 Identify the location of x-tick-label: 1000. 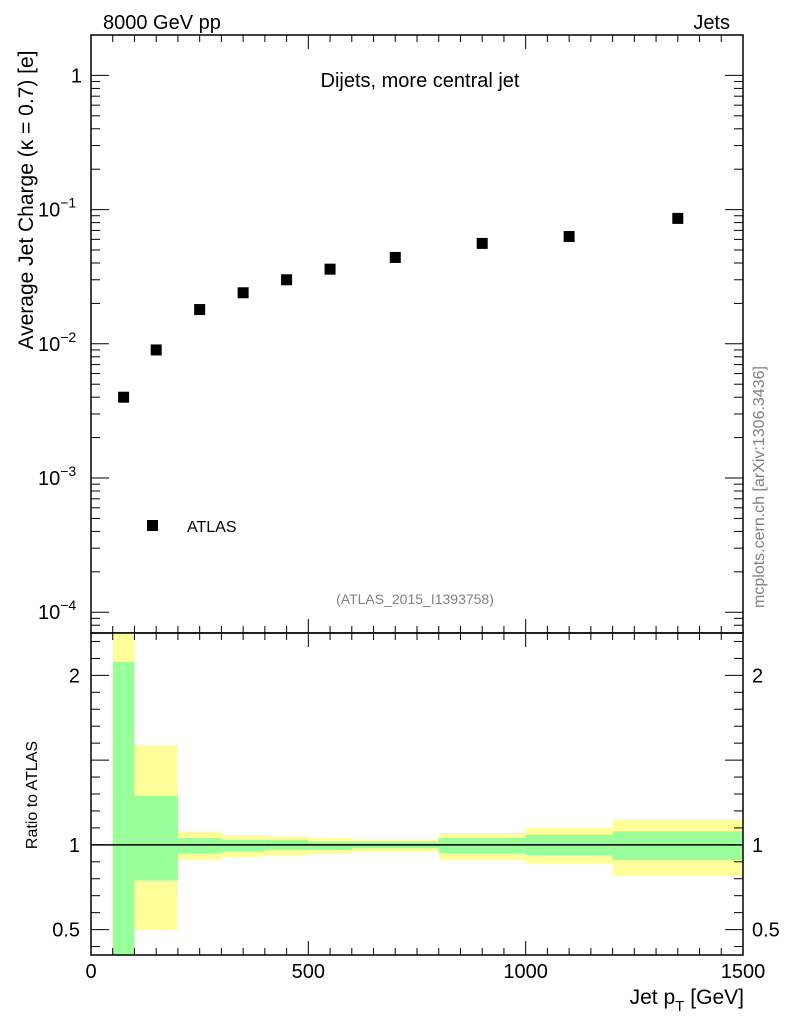
(525, 972).